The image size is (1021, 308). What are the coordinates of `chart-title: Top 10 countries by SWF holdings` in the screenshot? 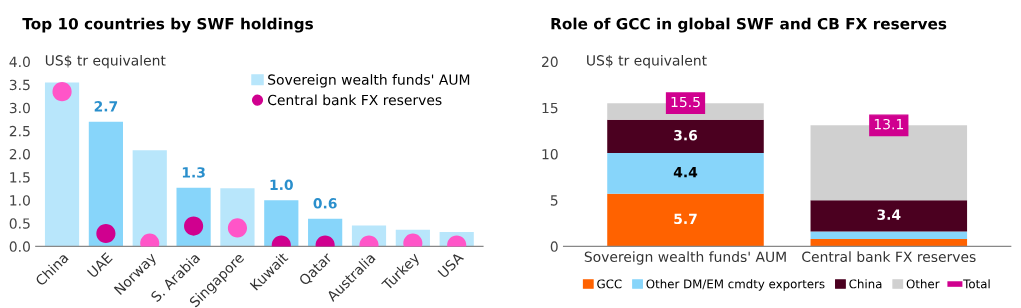 It's located at (167, 25).